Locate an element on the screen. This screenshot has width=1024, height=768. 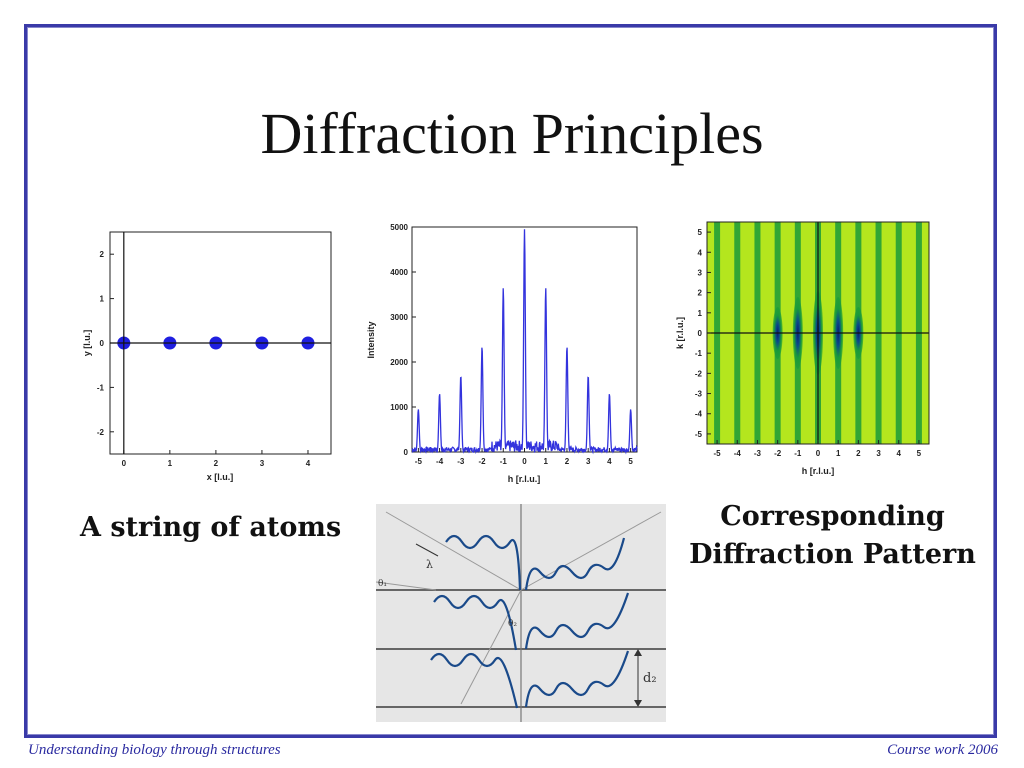
plot2-xtick-label: -4 is located at coordinates (440, 461).